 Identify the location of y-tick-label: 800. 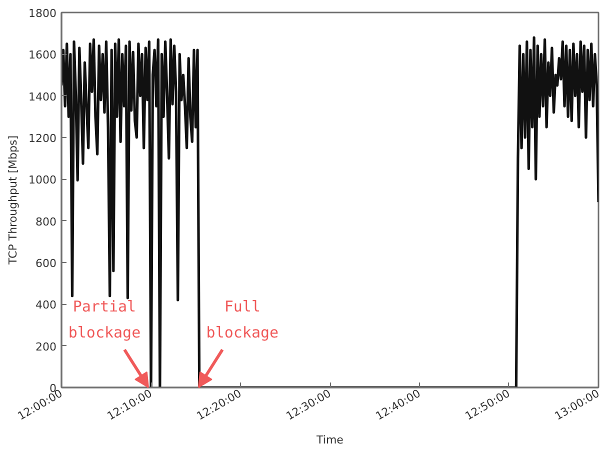
(46, 221).